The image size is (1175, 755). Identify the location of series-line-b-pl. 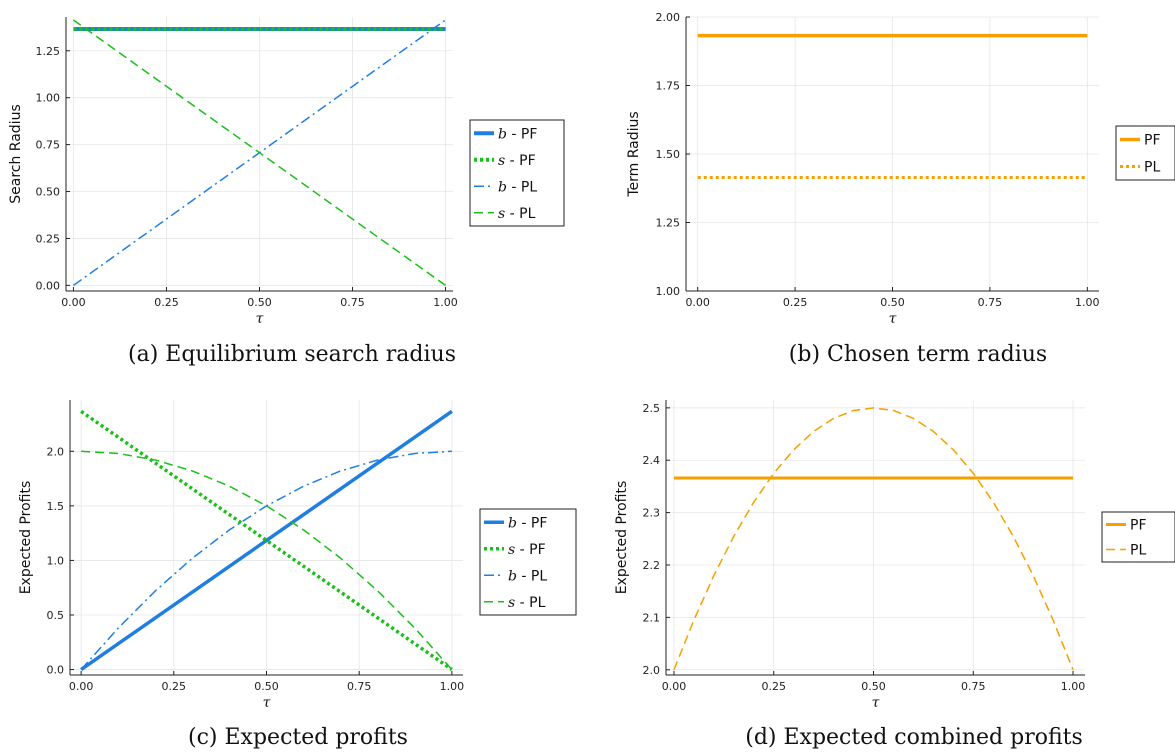
(266, 560).